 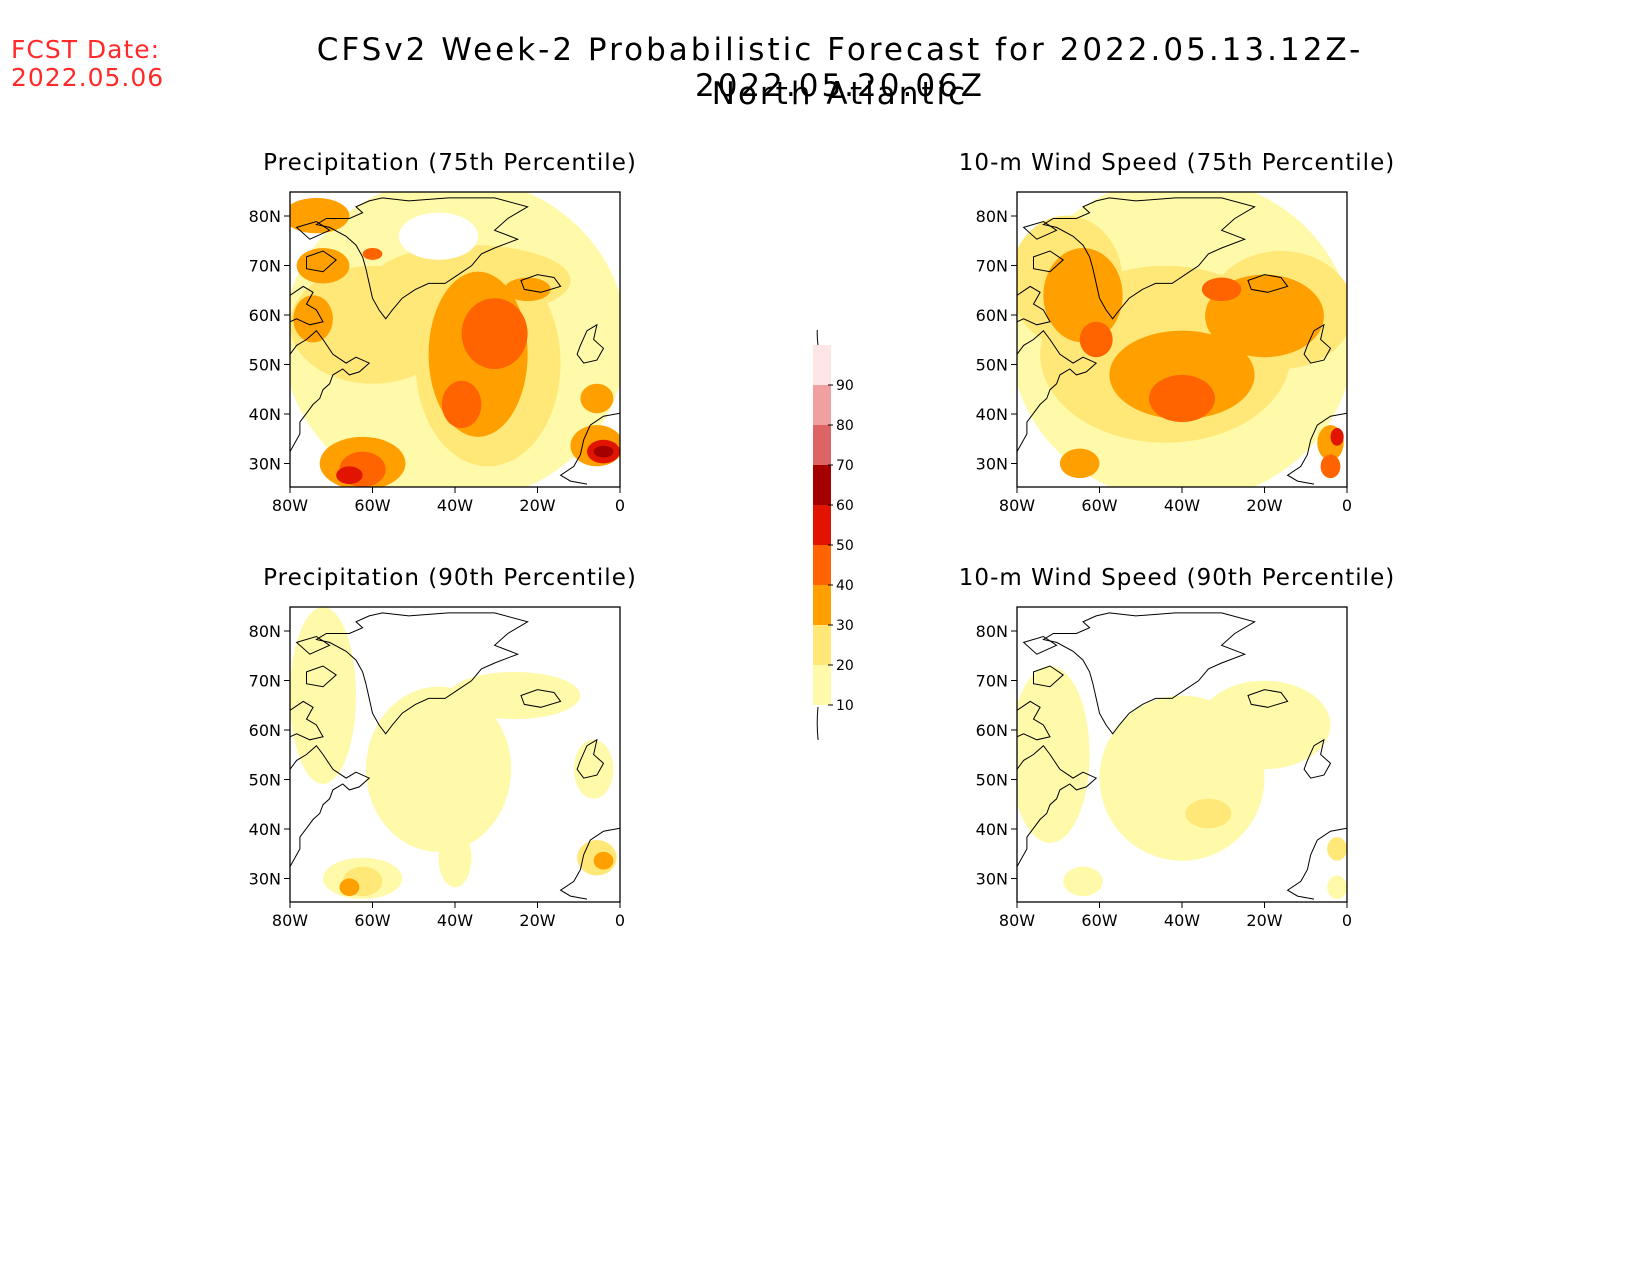 I want to click on legend-label: 80, so click(x=845, y=426).